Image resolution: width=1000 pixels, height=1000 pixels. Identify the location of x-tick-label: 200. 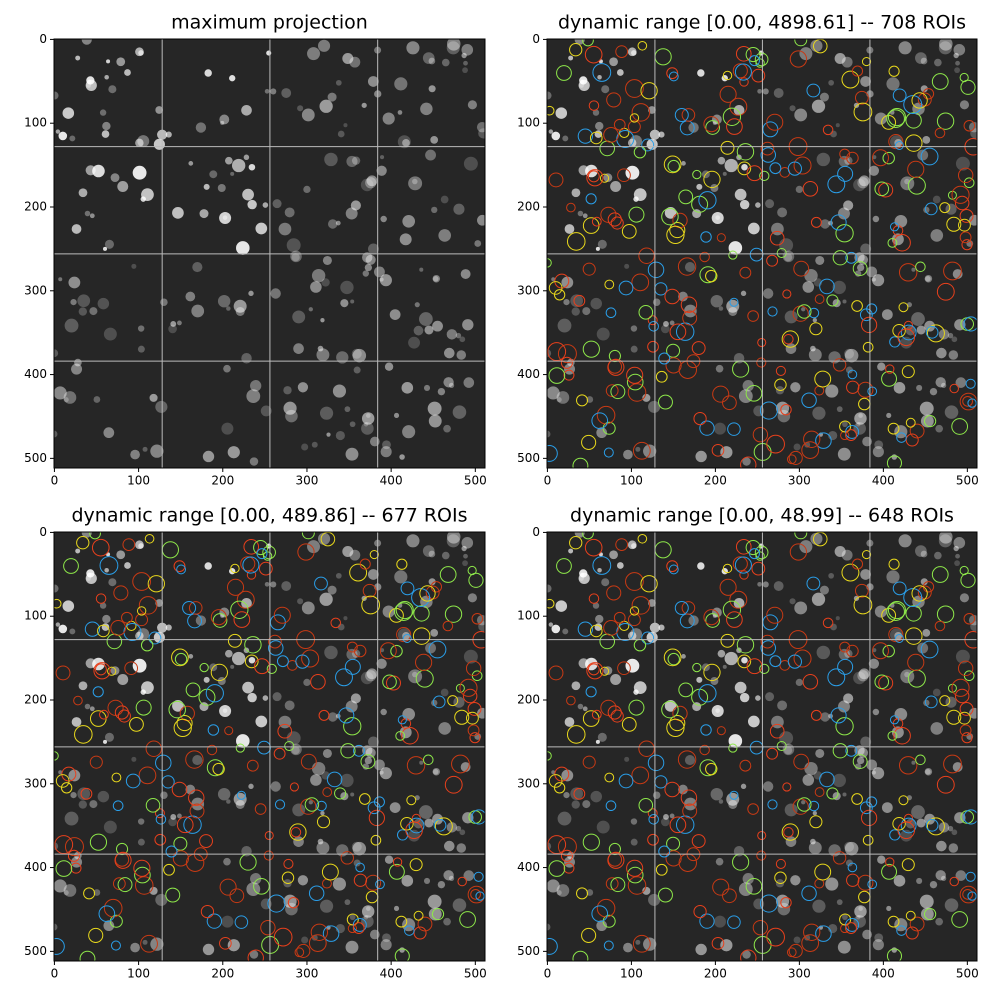
(222, 481).